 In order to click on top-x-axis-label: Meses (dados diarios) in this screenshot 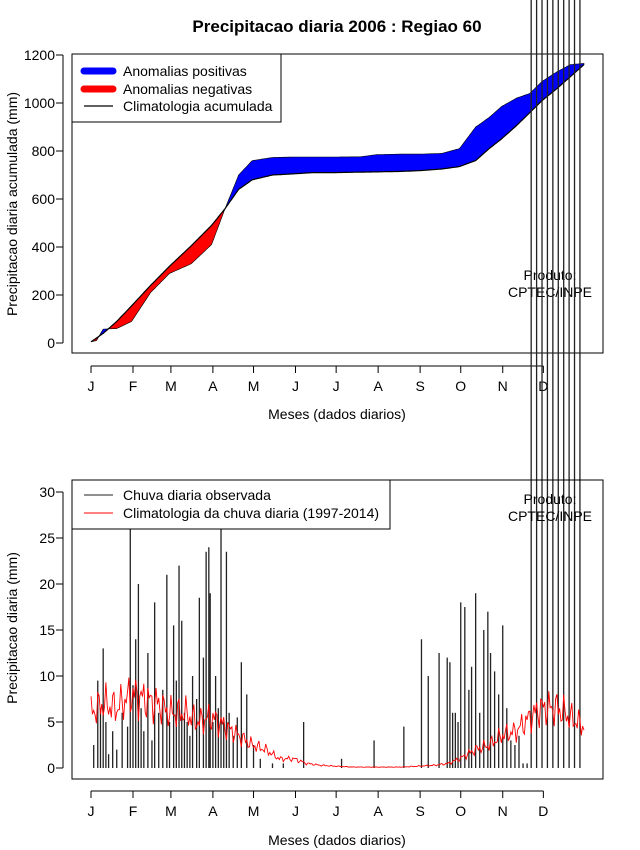, I will do `click(337, 414)`.